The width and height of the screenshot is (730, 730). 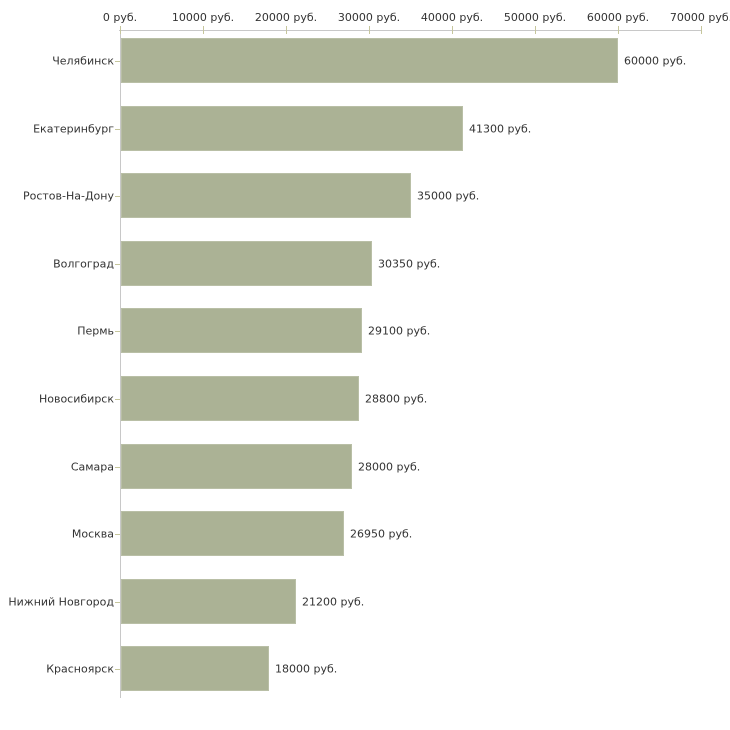 I want to click on category-label: Ростов-На-Дону, so click(x=68, y=195).